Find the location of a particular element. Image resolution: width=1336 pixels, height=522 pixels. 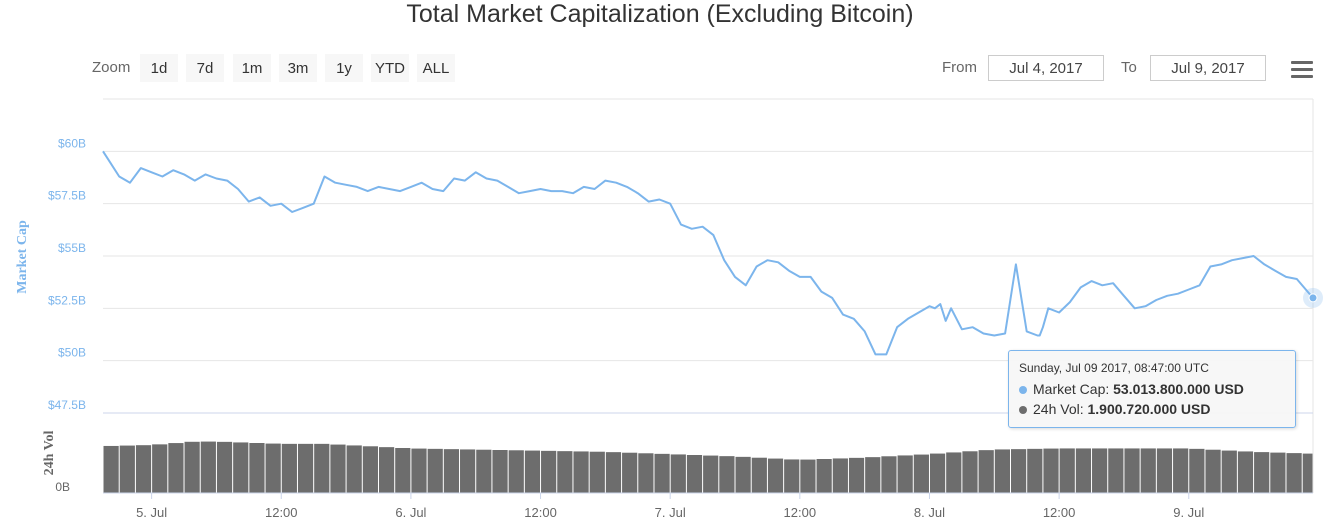

zoom-7d-button: 7d is located at coordinates (205, 68).